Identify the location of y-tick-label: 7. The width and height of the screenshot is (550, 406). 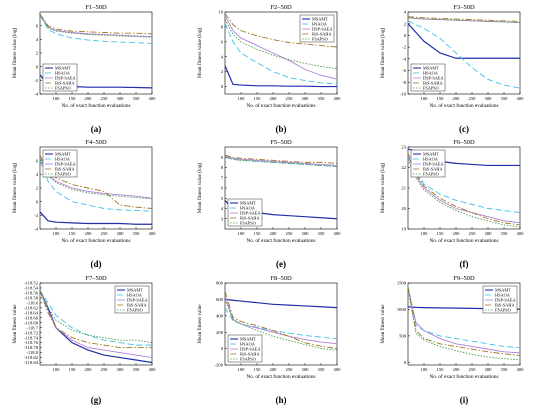
(222, 177).